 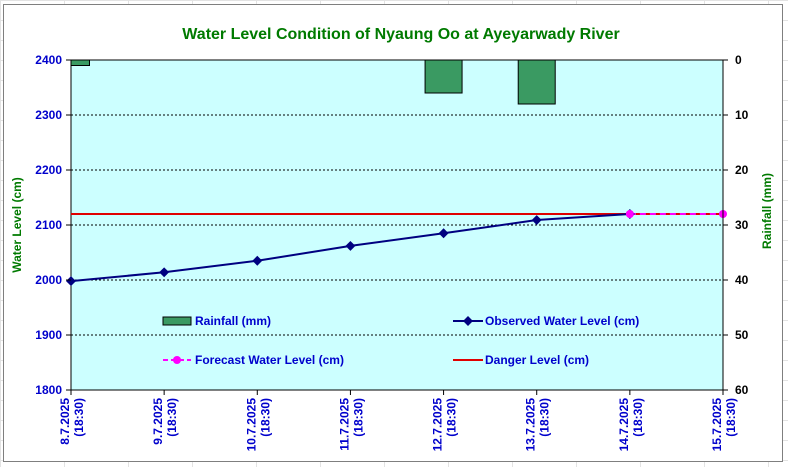 I want to click on y2-tick-label: 40, so click(x=742, y=280).